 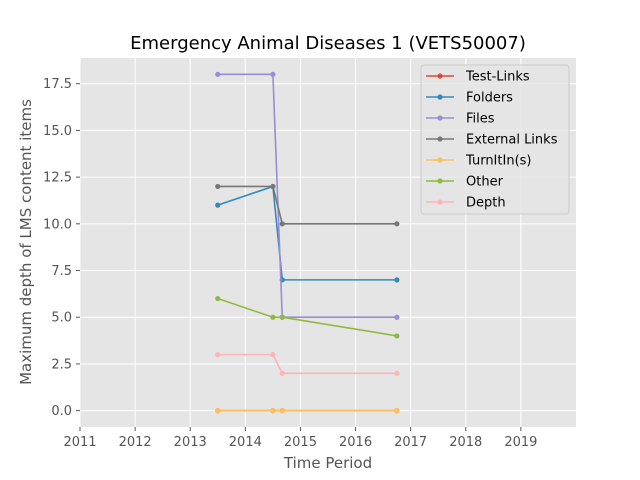 I want to click on legend-label: Files, so click(x=480, y=119).